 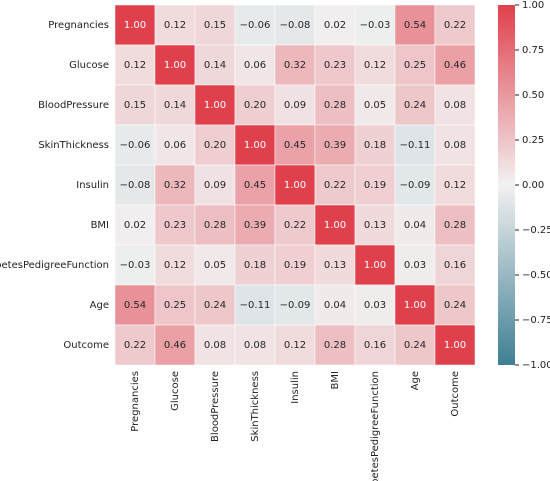 I want to click on y-tick-label: Outcome, so click(x=86, y=345).